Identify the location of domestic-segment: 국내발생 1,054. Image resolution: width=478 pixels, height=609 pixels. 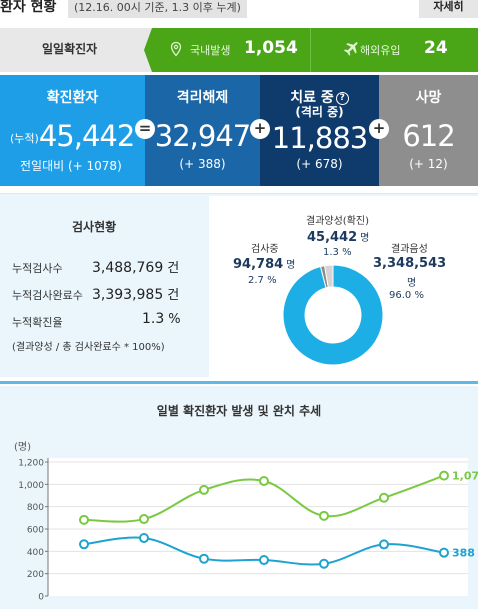
(235, 50).